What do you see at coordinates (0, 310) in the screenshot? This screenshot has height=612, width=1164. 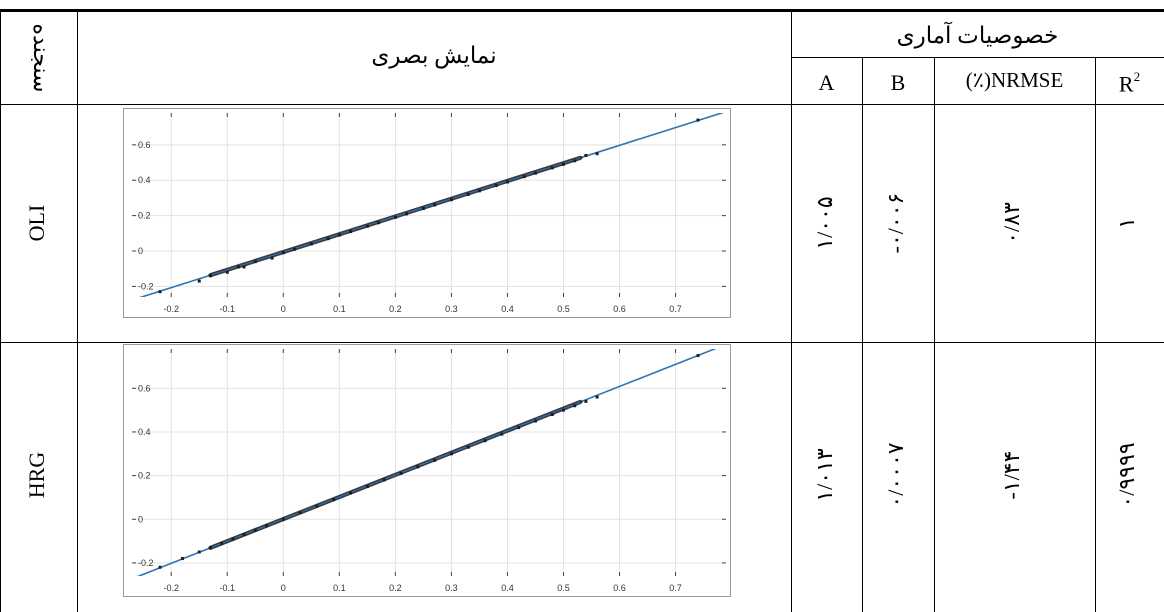 I see `table-left-border` at bounding box center [0, 310].